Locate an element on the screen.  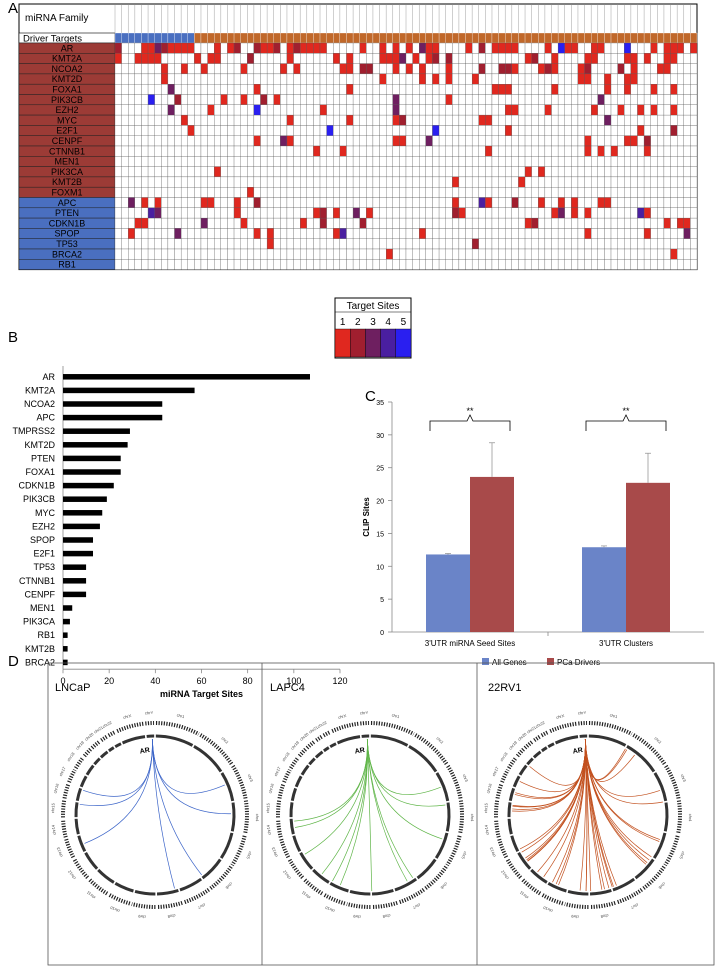
circos-chromosome-label: chr6 is located at coordinates (444, 886).